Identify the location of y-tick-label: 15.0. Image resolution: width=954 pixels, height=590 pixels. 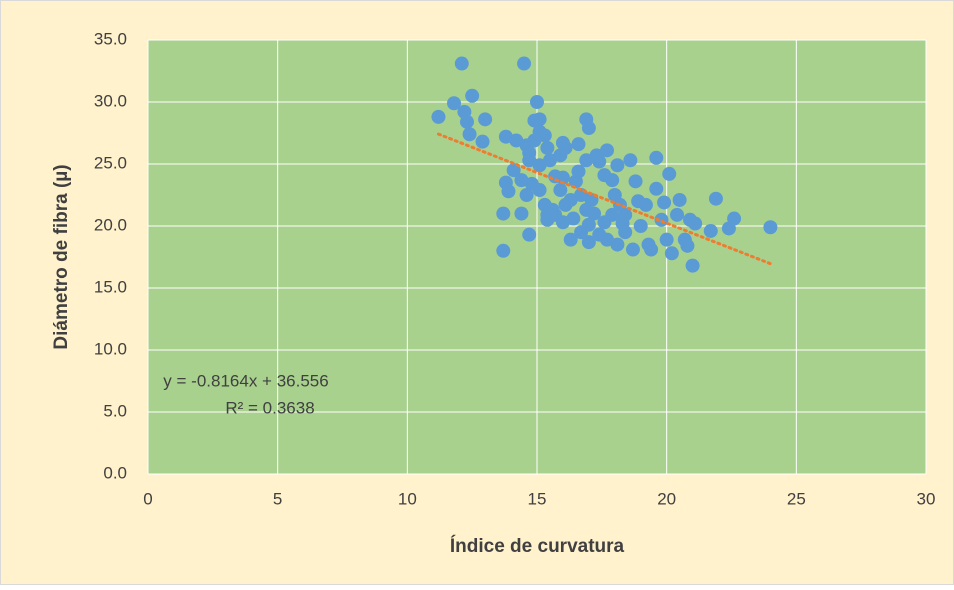
(110, 286).